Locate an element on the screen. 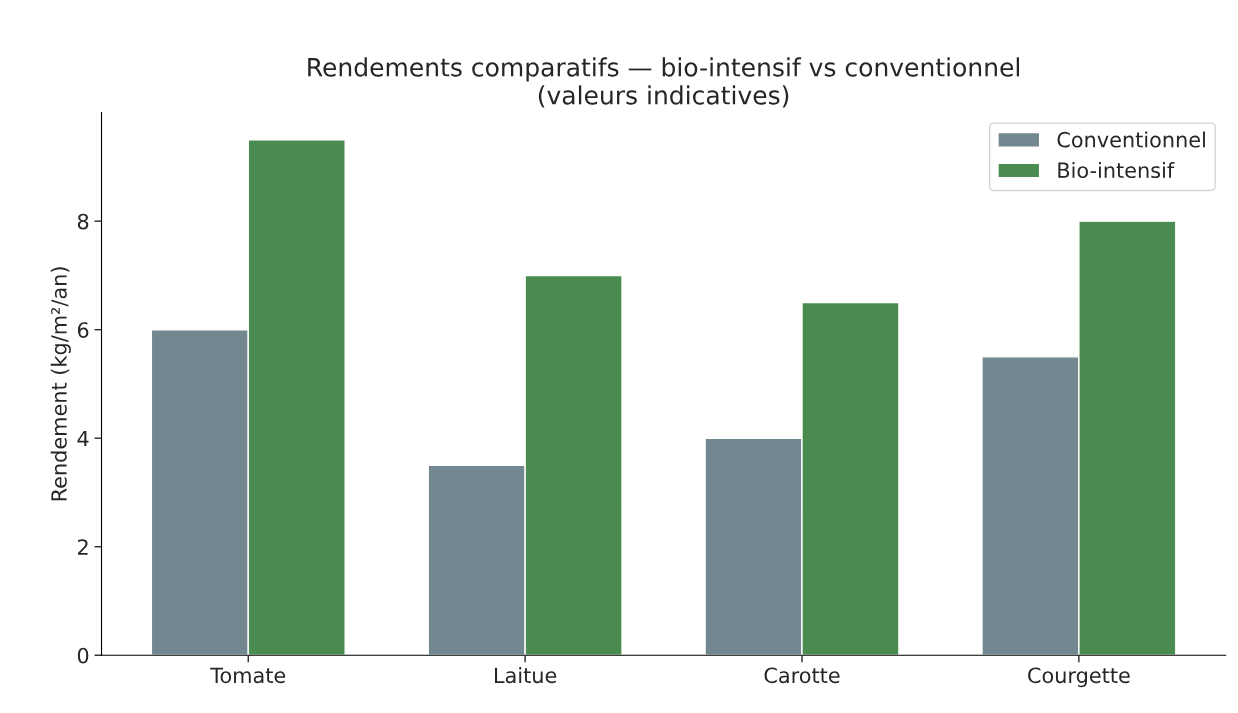 The image size is (1238, 713). x-tick-label: Carotte is located at coordinates (802, 675).